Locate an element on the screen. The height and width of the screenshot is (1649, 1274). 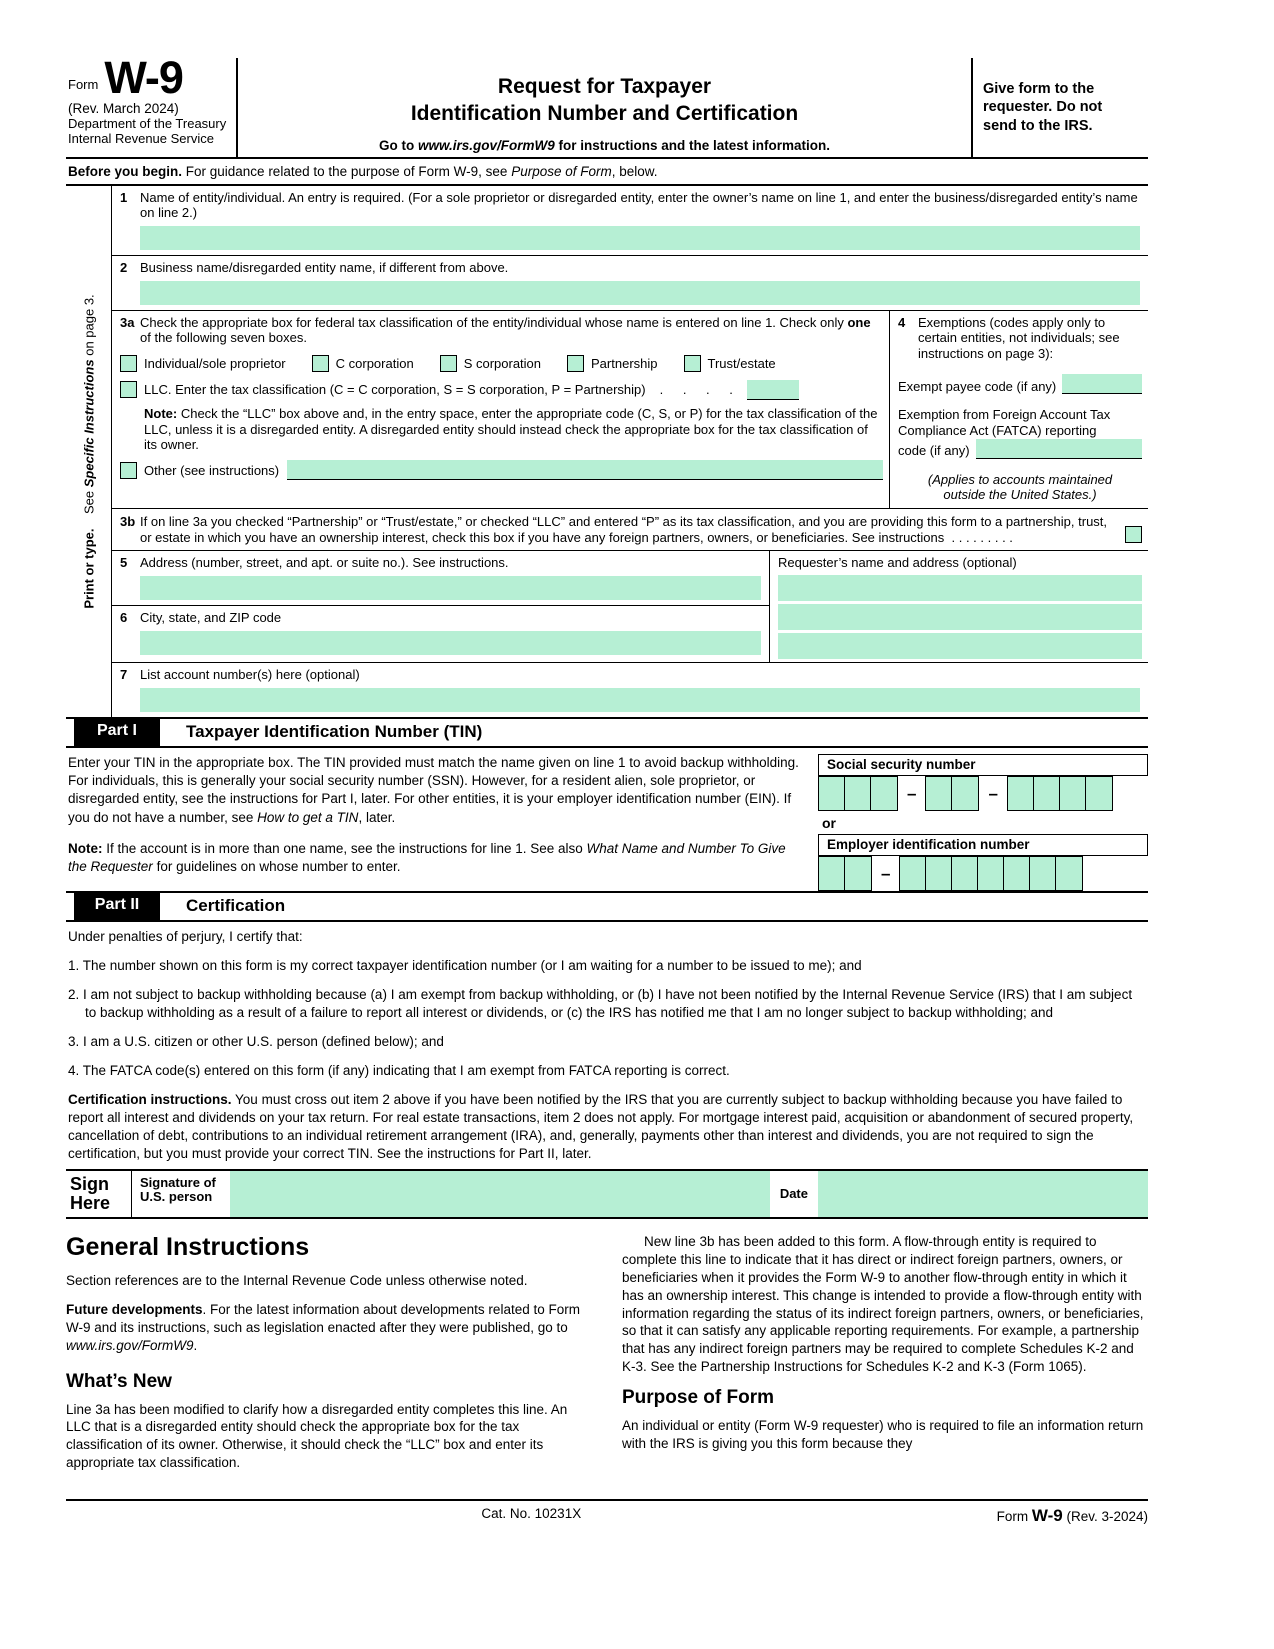
line-6-row: 6 City, state, and ZIP code is located at coordinates (440, 630).